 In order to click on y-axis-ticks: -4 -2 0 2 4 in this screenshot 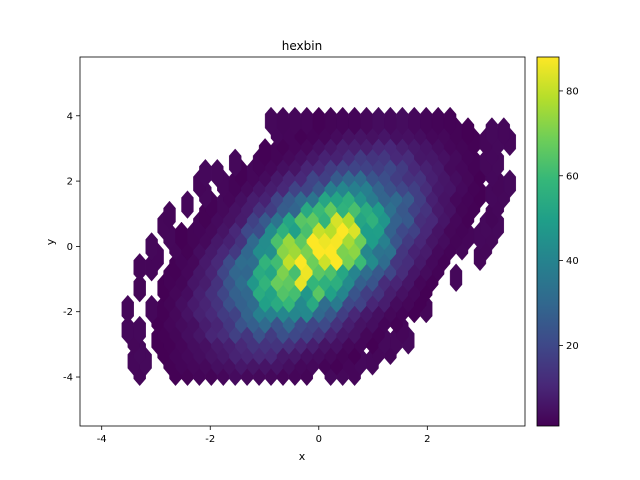, I will do `click(71, 247)`.